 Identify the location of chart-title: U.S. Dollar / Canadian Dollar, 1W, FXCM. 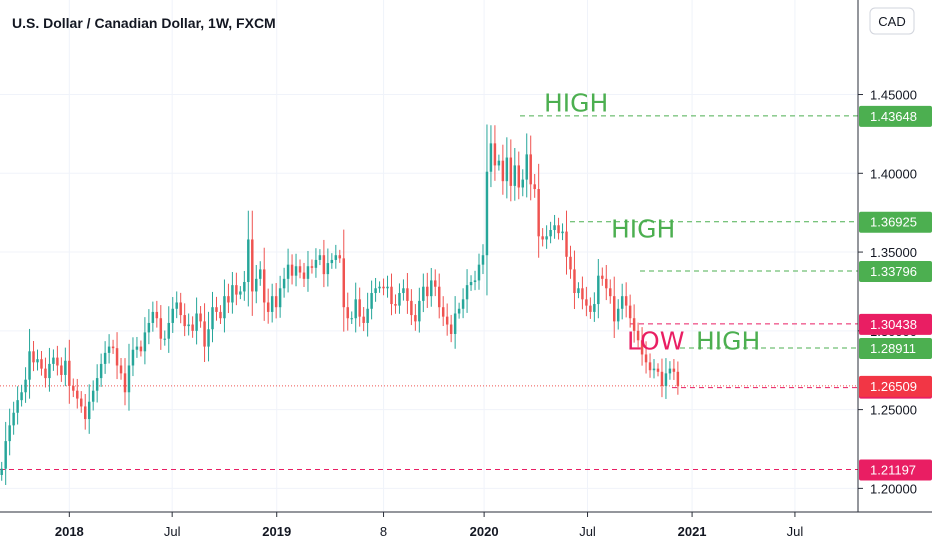
(144, 23).